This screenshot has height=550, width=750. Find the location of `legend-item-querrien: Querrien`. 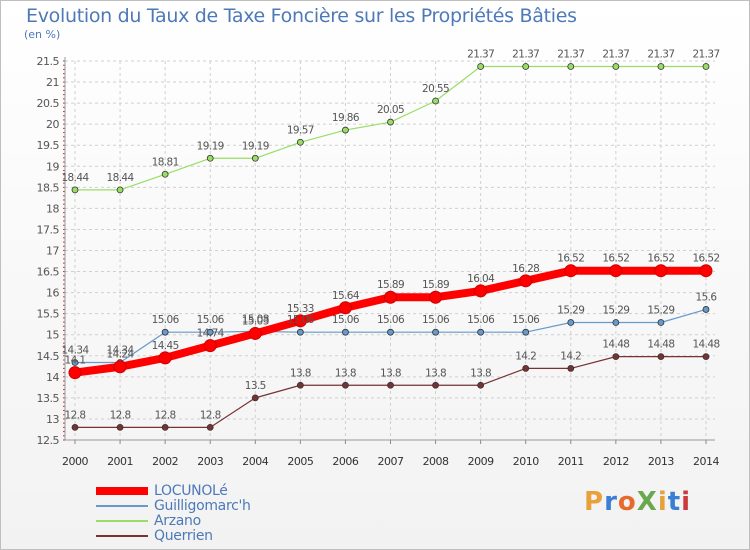

legend-item-querrien: Querrien is located at coordinates (216, 536).